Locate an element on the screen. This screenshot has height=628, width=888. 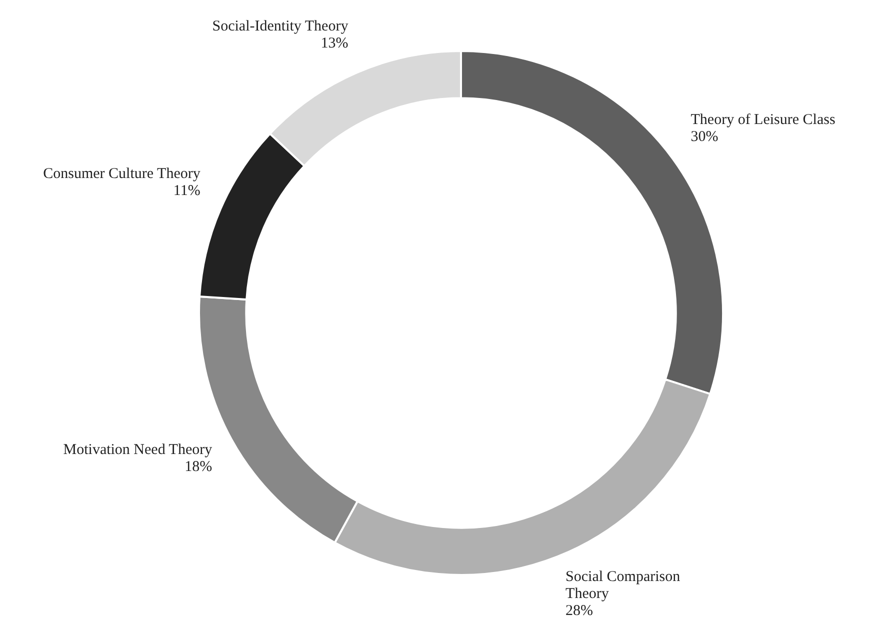
slice-label: Social-Identity Theory is located at coordinates (280, 26).